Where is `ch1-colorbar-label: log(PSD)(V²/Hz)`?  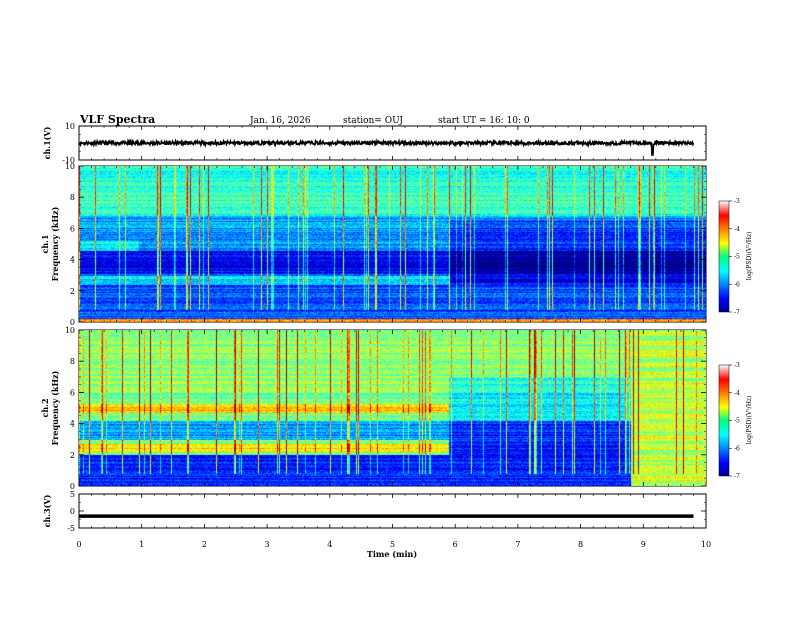 ch1-colorbar-label: log(PSD)(V²/Hz) is located at coordinates (749, 256).